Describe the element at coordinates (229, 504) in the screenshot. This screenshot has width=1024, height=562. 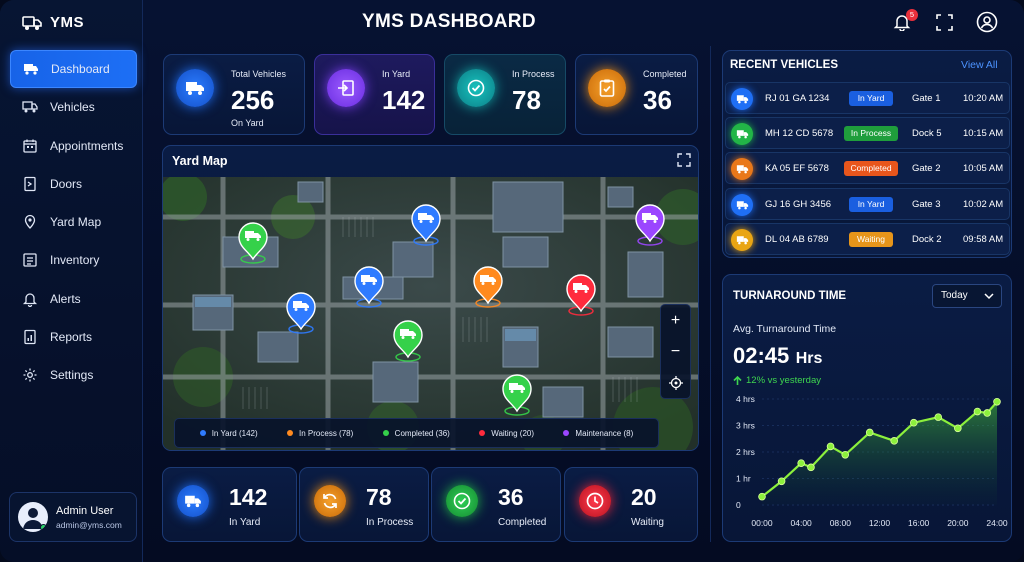
I see `bottom-stat-in-yard: 142 In Yard` at that location.